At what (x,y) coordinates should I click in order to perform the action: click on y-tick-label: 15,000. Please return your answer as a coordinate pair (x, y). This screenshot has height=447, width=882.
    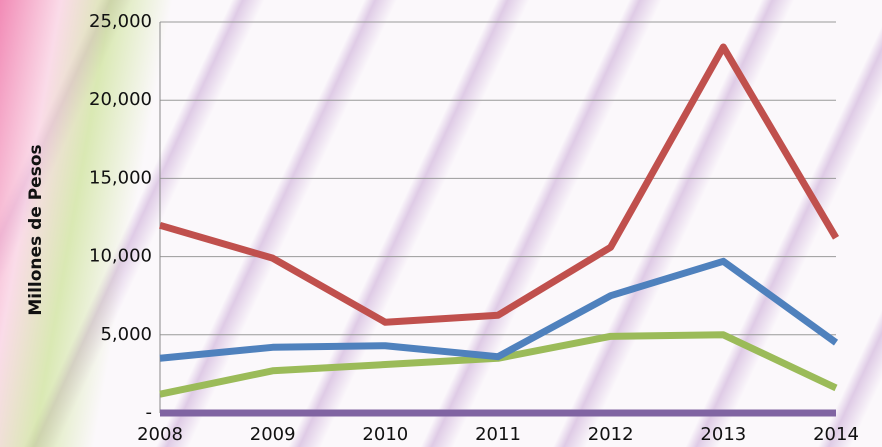
    Looking at the image, I should click on (120, 177).